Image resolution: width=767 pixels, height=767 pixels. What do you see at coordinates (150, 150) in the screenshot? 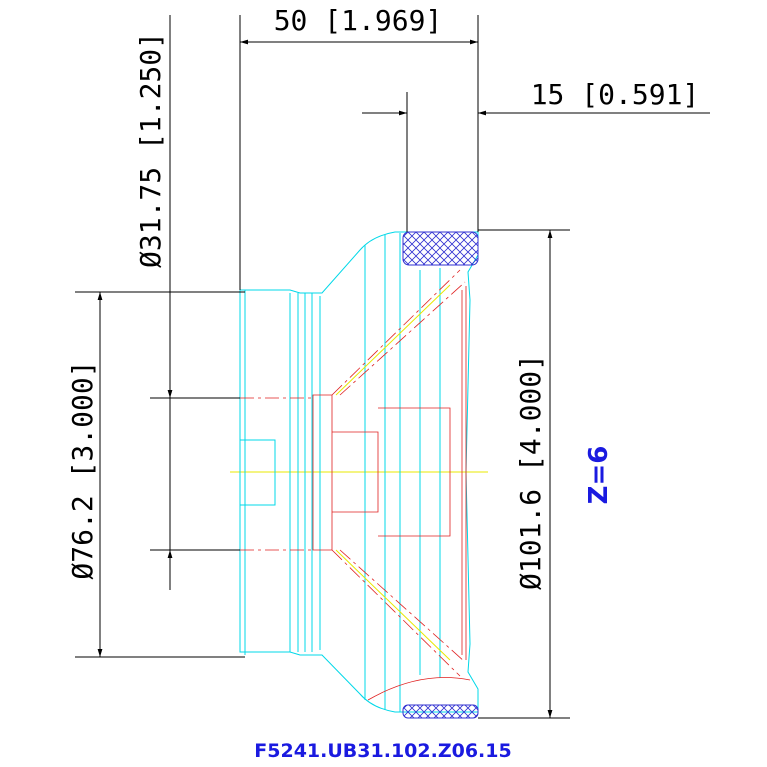
I see `dimension-label: Ø31.75 [1.250]` at bounding box center [150, 150].